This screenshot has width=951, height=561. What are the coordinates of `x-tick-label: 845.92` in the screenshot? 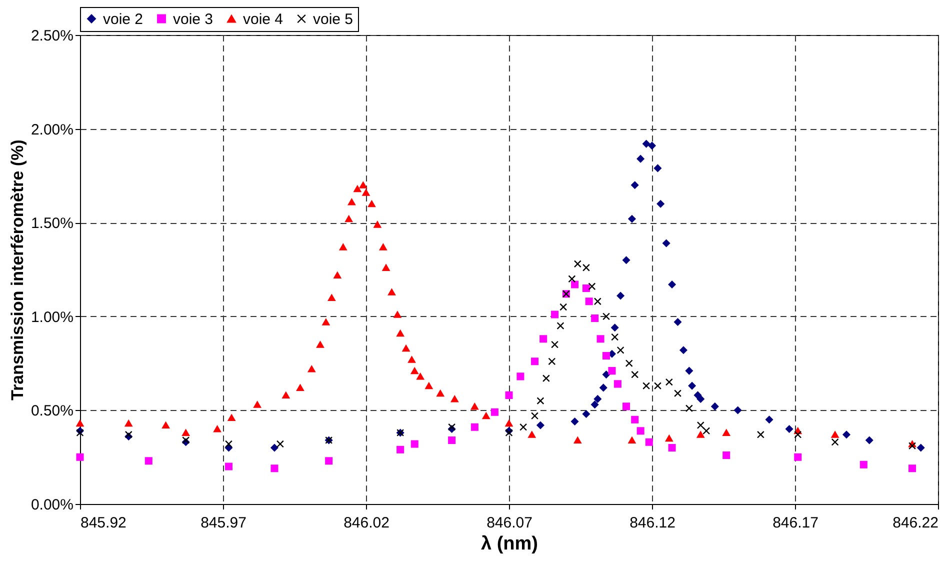 It's located at (103, 523).